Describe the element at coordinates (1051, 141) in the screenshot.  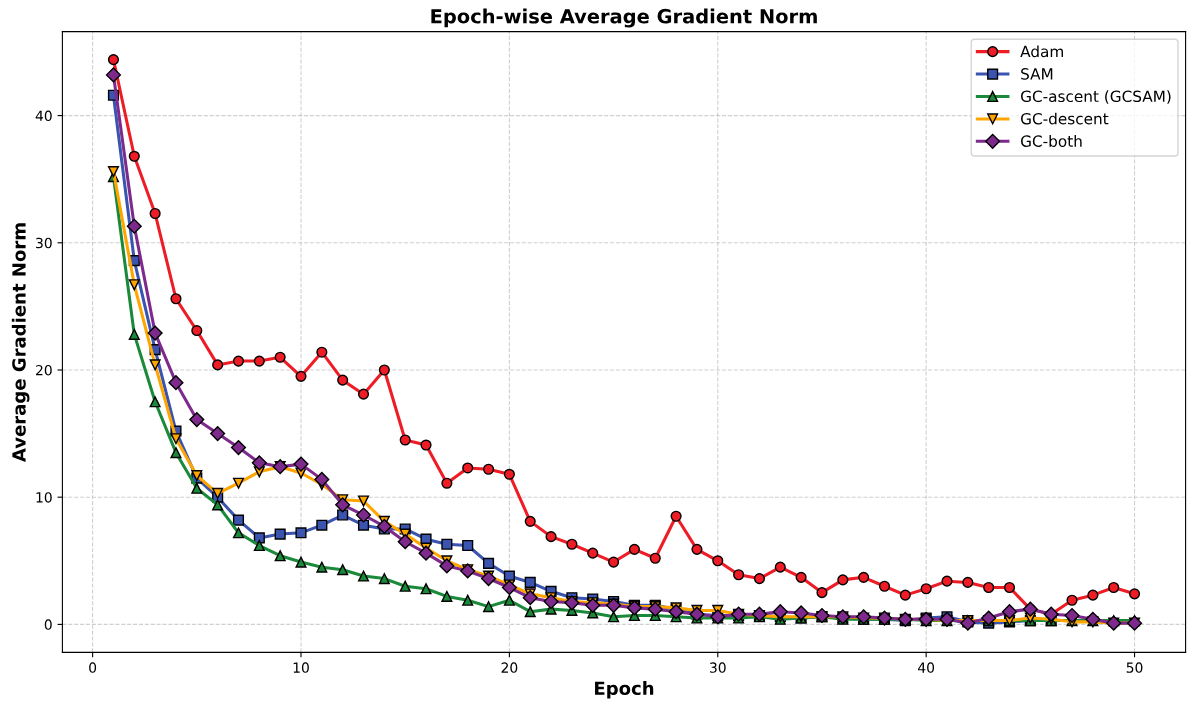
I see `legend-label: GC-both` at that location.